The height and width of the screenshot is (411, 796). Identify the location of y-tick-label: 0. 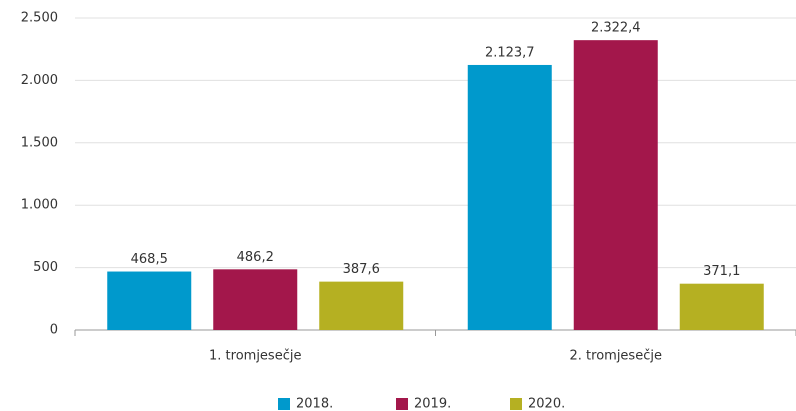
(54, 330).